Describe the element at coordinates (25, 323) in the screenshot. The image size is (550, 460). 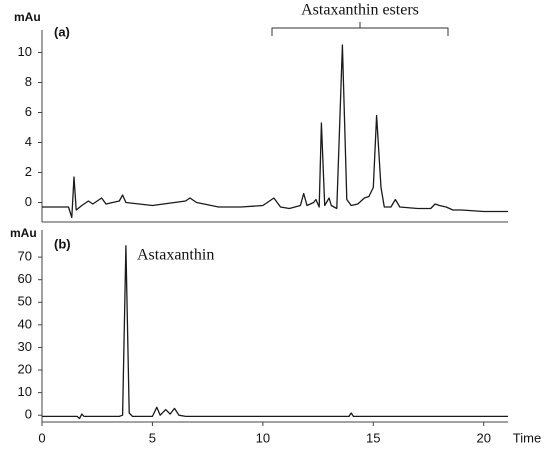
I see `y-tick-label: 40` at that location.